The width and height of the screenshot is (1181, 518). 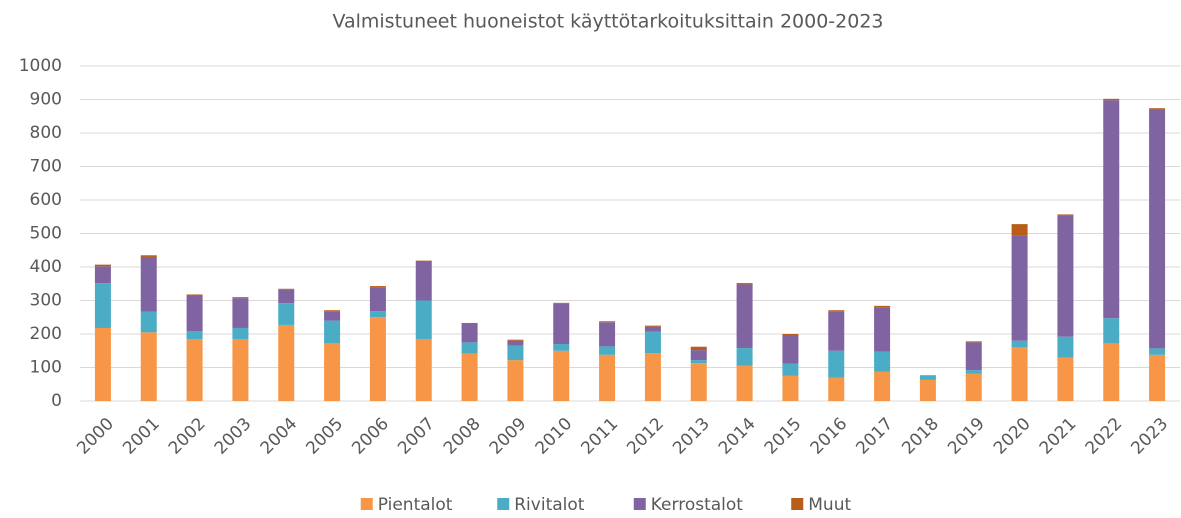 What do you see at coordinates (966, 436) in the screenshot?
I see `x-tick-label: 2019` at bounding box center [966, 436].